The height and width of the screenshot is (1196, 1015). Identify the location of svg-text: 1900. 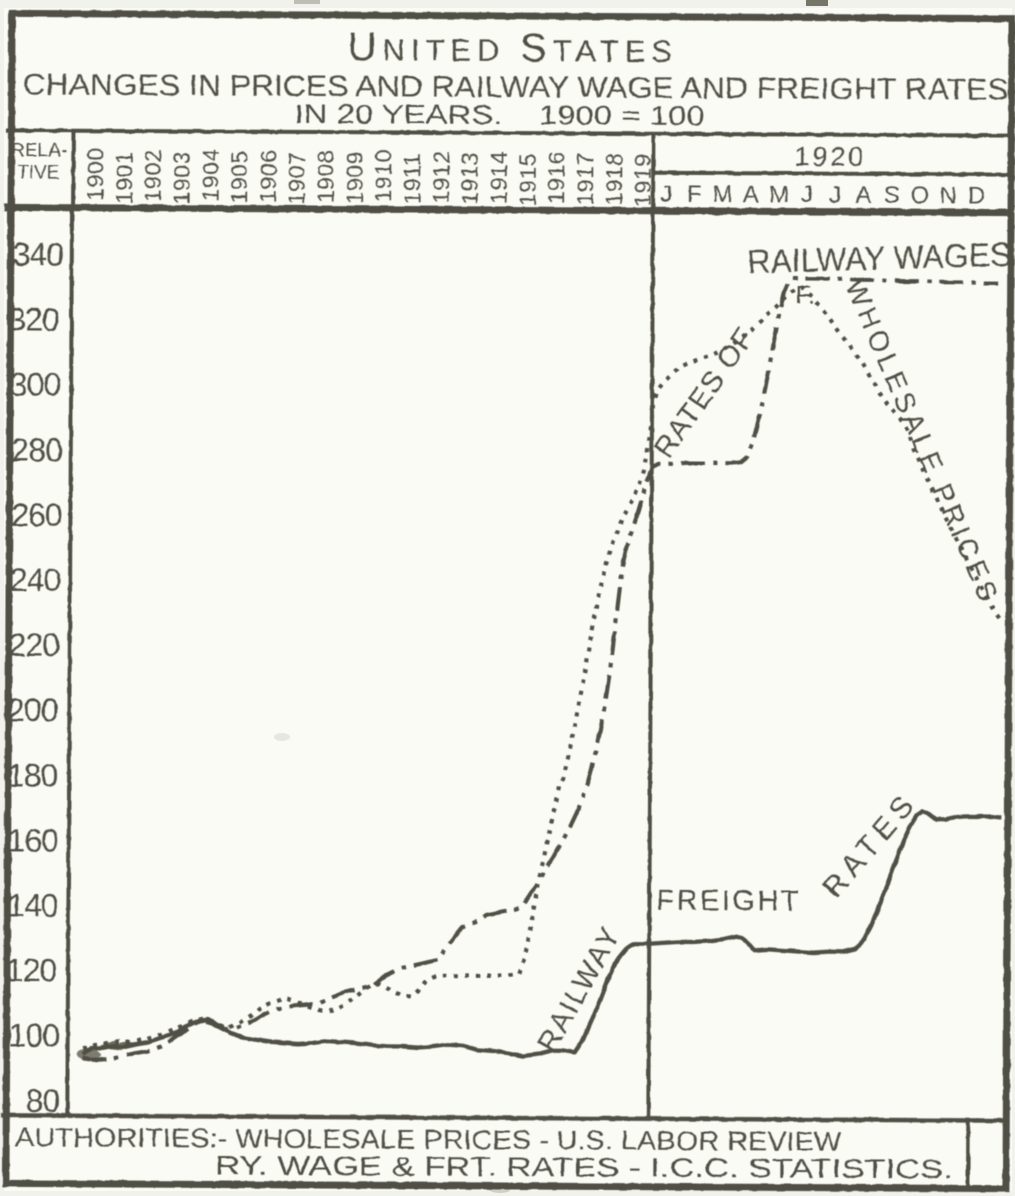
(95, 174).